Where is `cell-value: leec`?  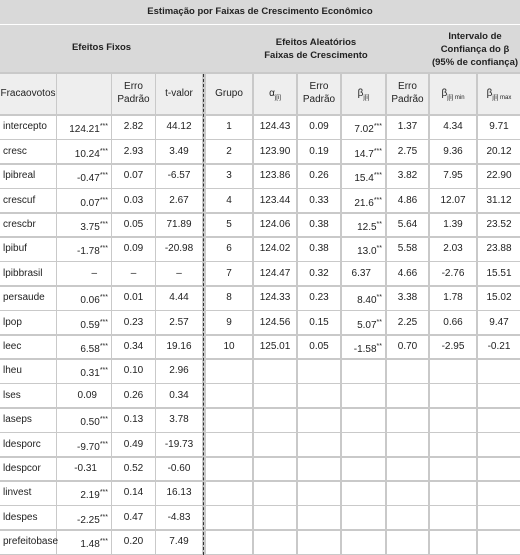 cell-value: leec is located at coordinates (12, 347).